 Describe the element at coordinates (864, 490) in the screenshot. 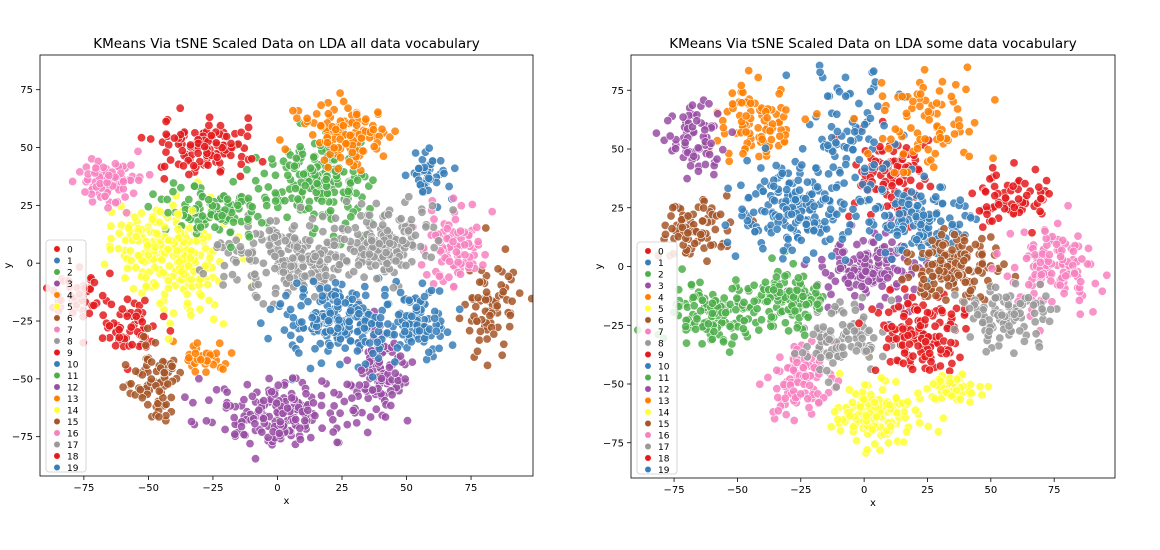

I see `x-tick-label: 0` at that location.